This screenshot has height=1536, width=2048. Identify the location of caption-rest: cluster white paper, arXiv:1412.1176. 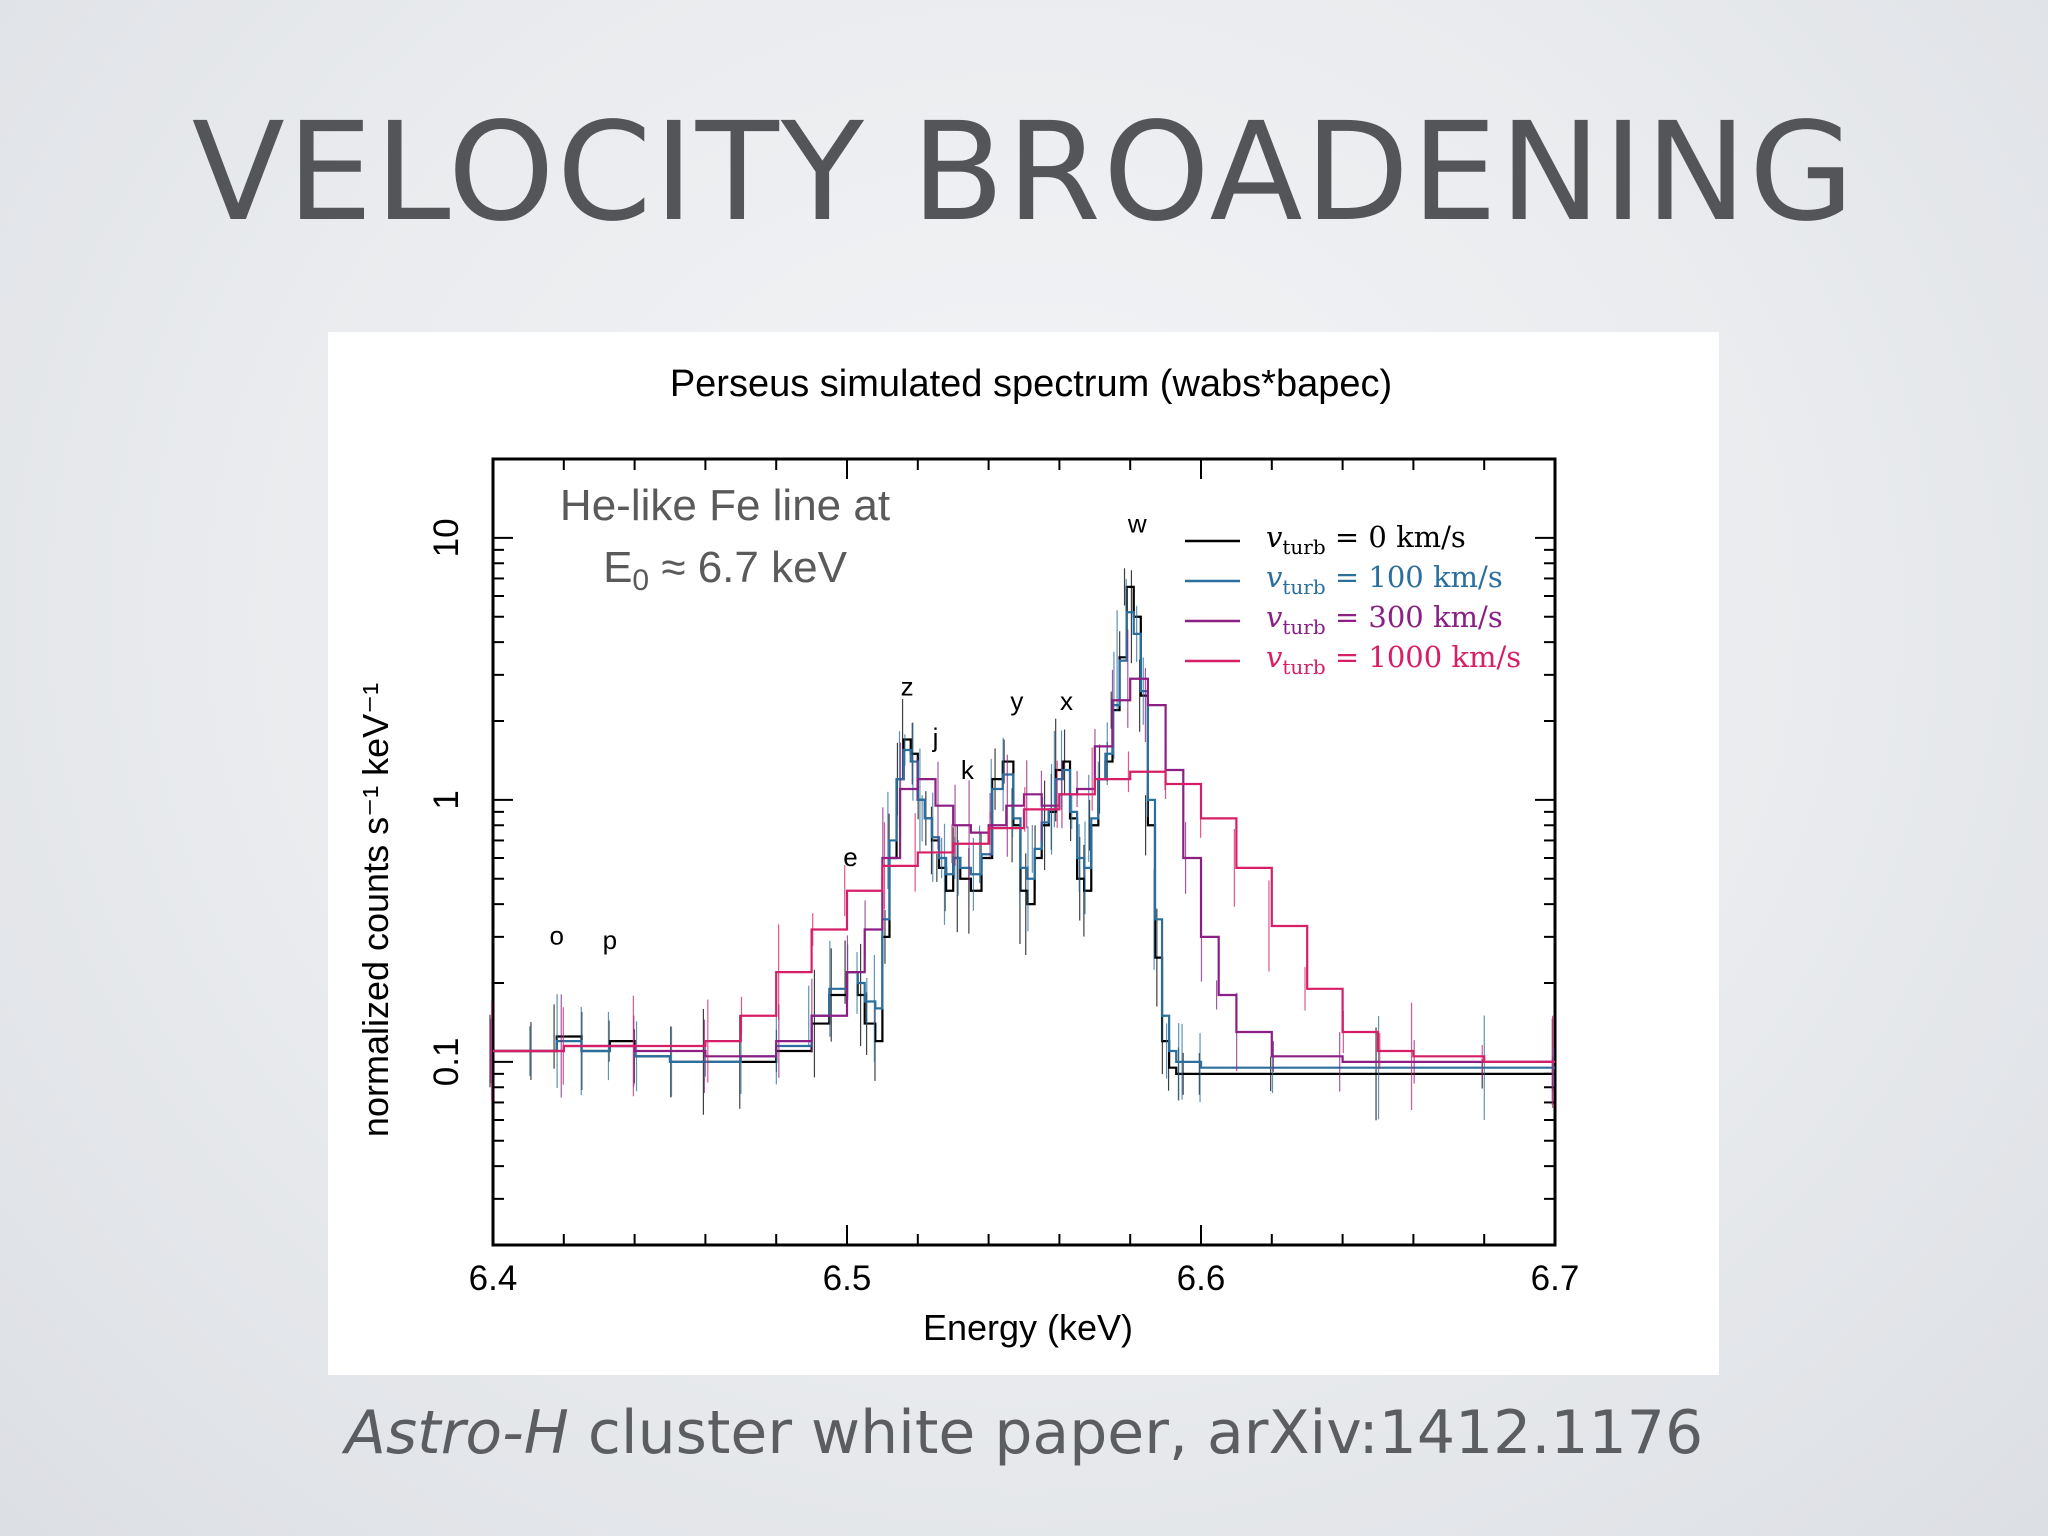
(1136, 1433).